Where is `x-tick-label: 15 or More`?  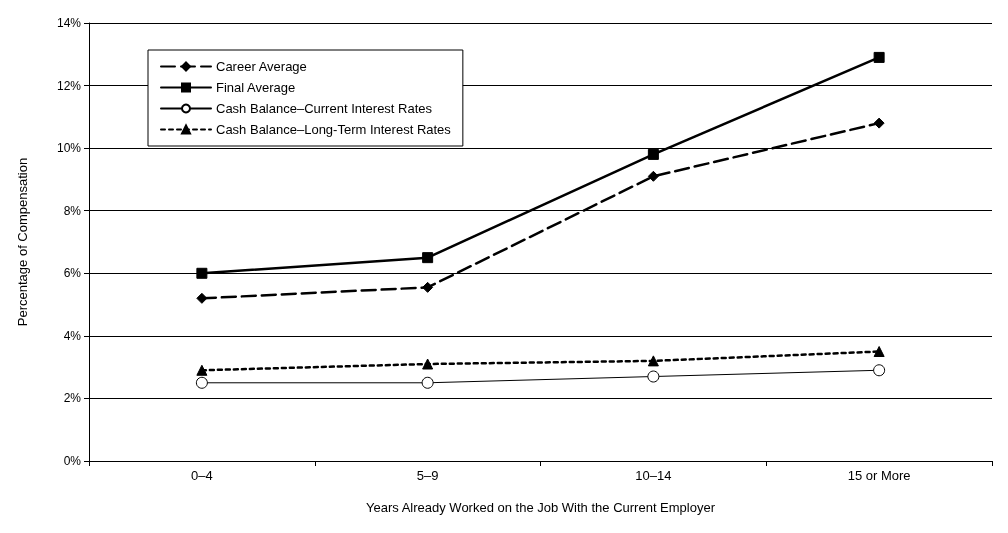
x-tick-label: 15 or More is located at coordinates (879, 475).